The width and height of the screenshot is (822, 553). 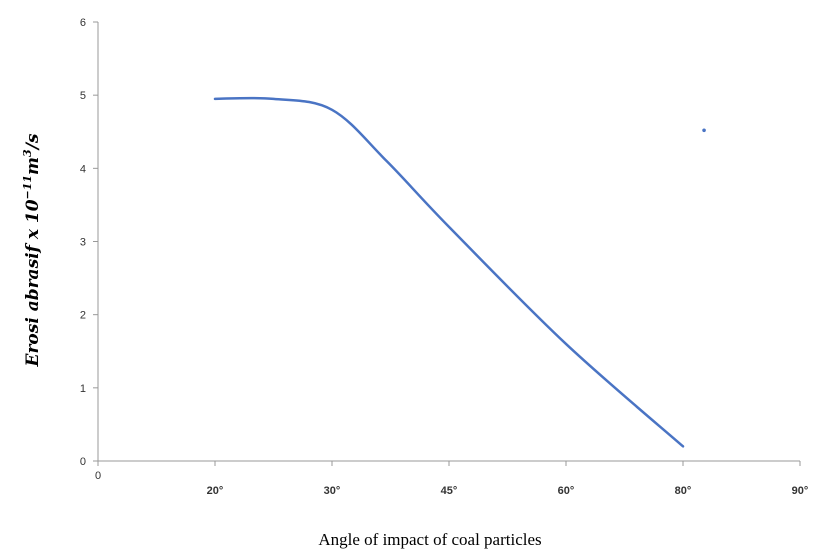 What do you see at coordinates (332, 491) in the screenshot?
I see `x-tick-label: 30°` at bounding box center [332, 491].